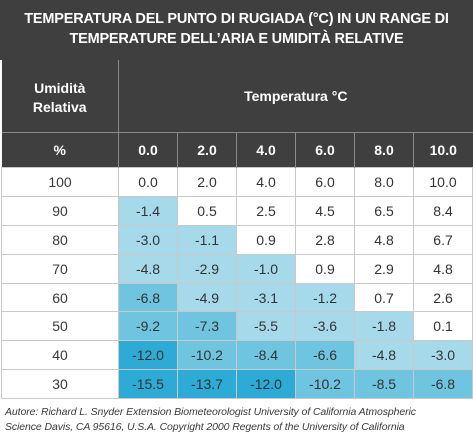  What do you see at coordinates (442, 326) in the screenshot?
I see `dew-point-cell: 0.1` at bounding box center [442, 326].